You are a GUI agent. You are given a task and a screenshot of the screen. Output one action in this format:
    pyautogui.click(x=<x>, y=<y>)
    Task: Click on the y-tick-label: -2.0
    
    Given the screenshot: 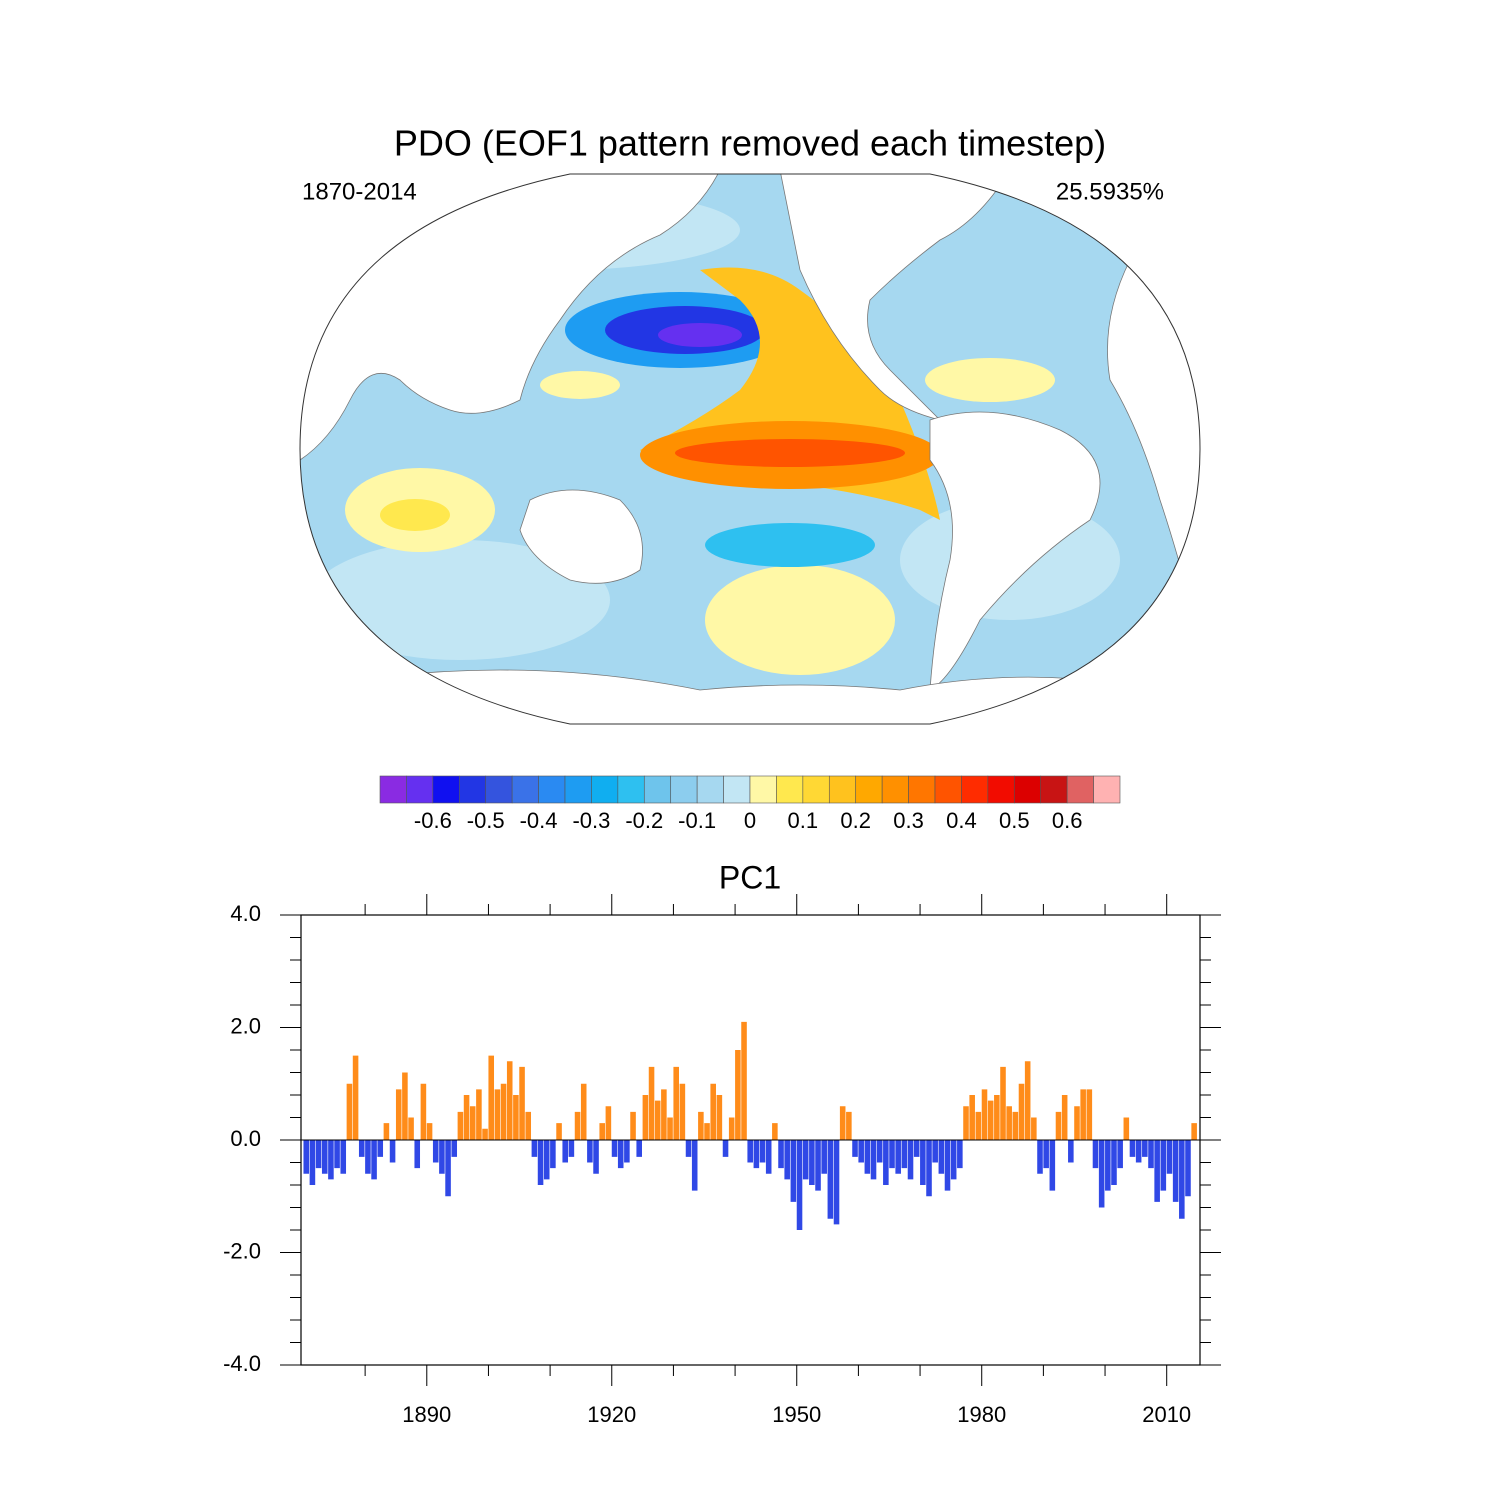 What is the action you would take?
    pyautogui.click(x=242, y=1250)
    